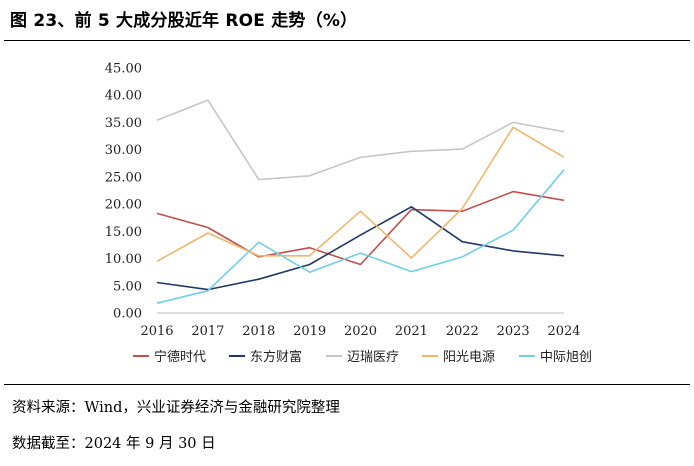  What do you see at coordinates (156, 331) in the screenshot?
I see `x-tick-label: 2016` at bounding box center [156, 331].